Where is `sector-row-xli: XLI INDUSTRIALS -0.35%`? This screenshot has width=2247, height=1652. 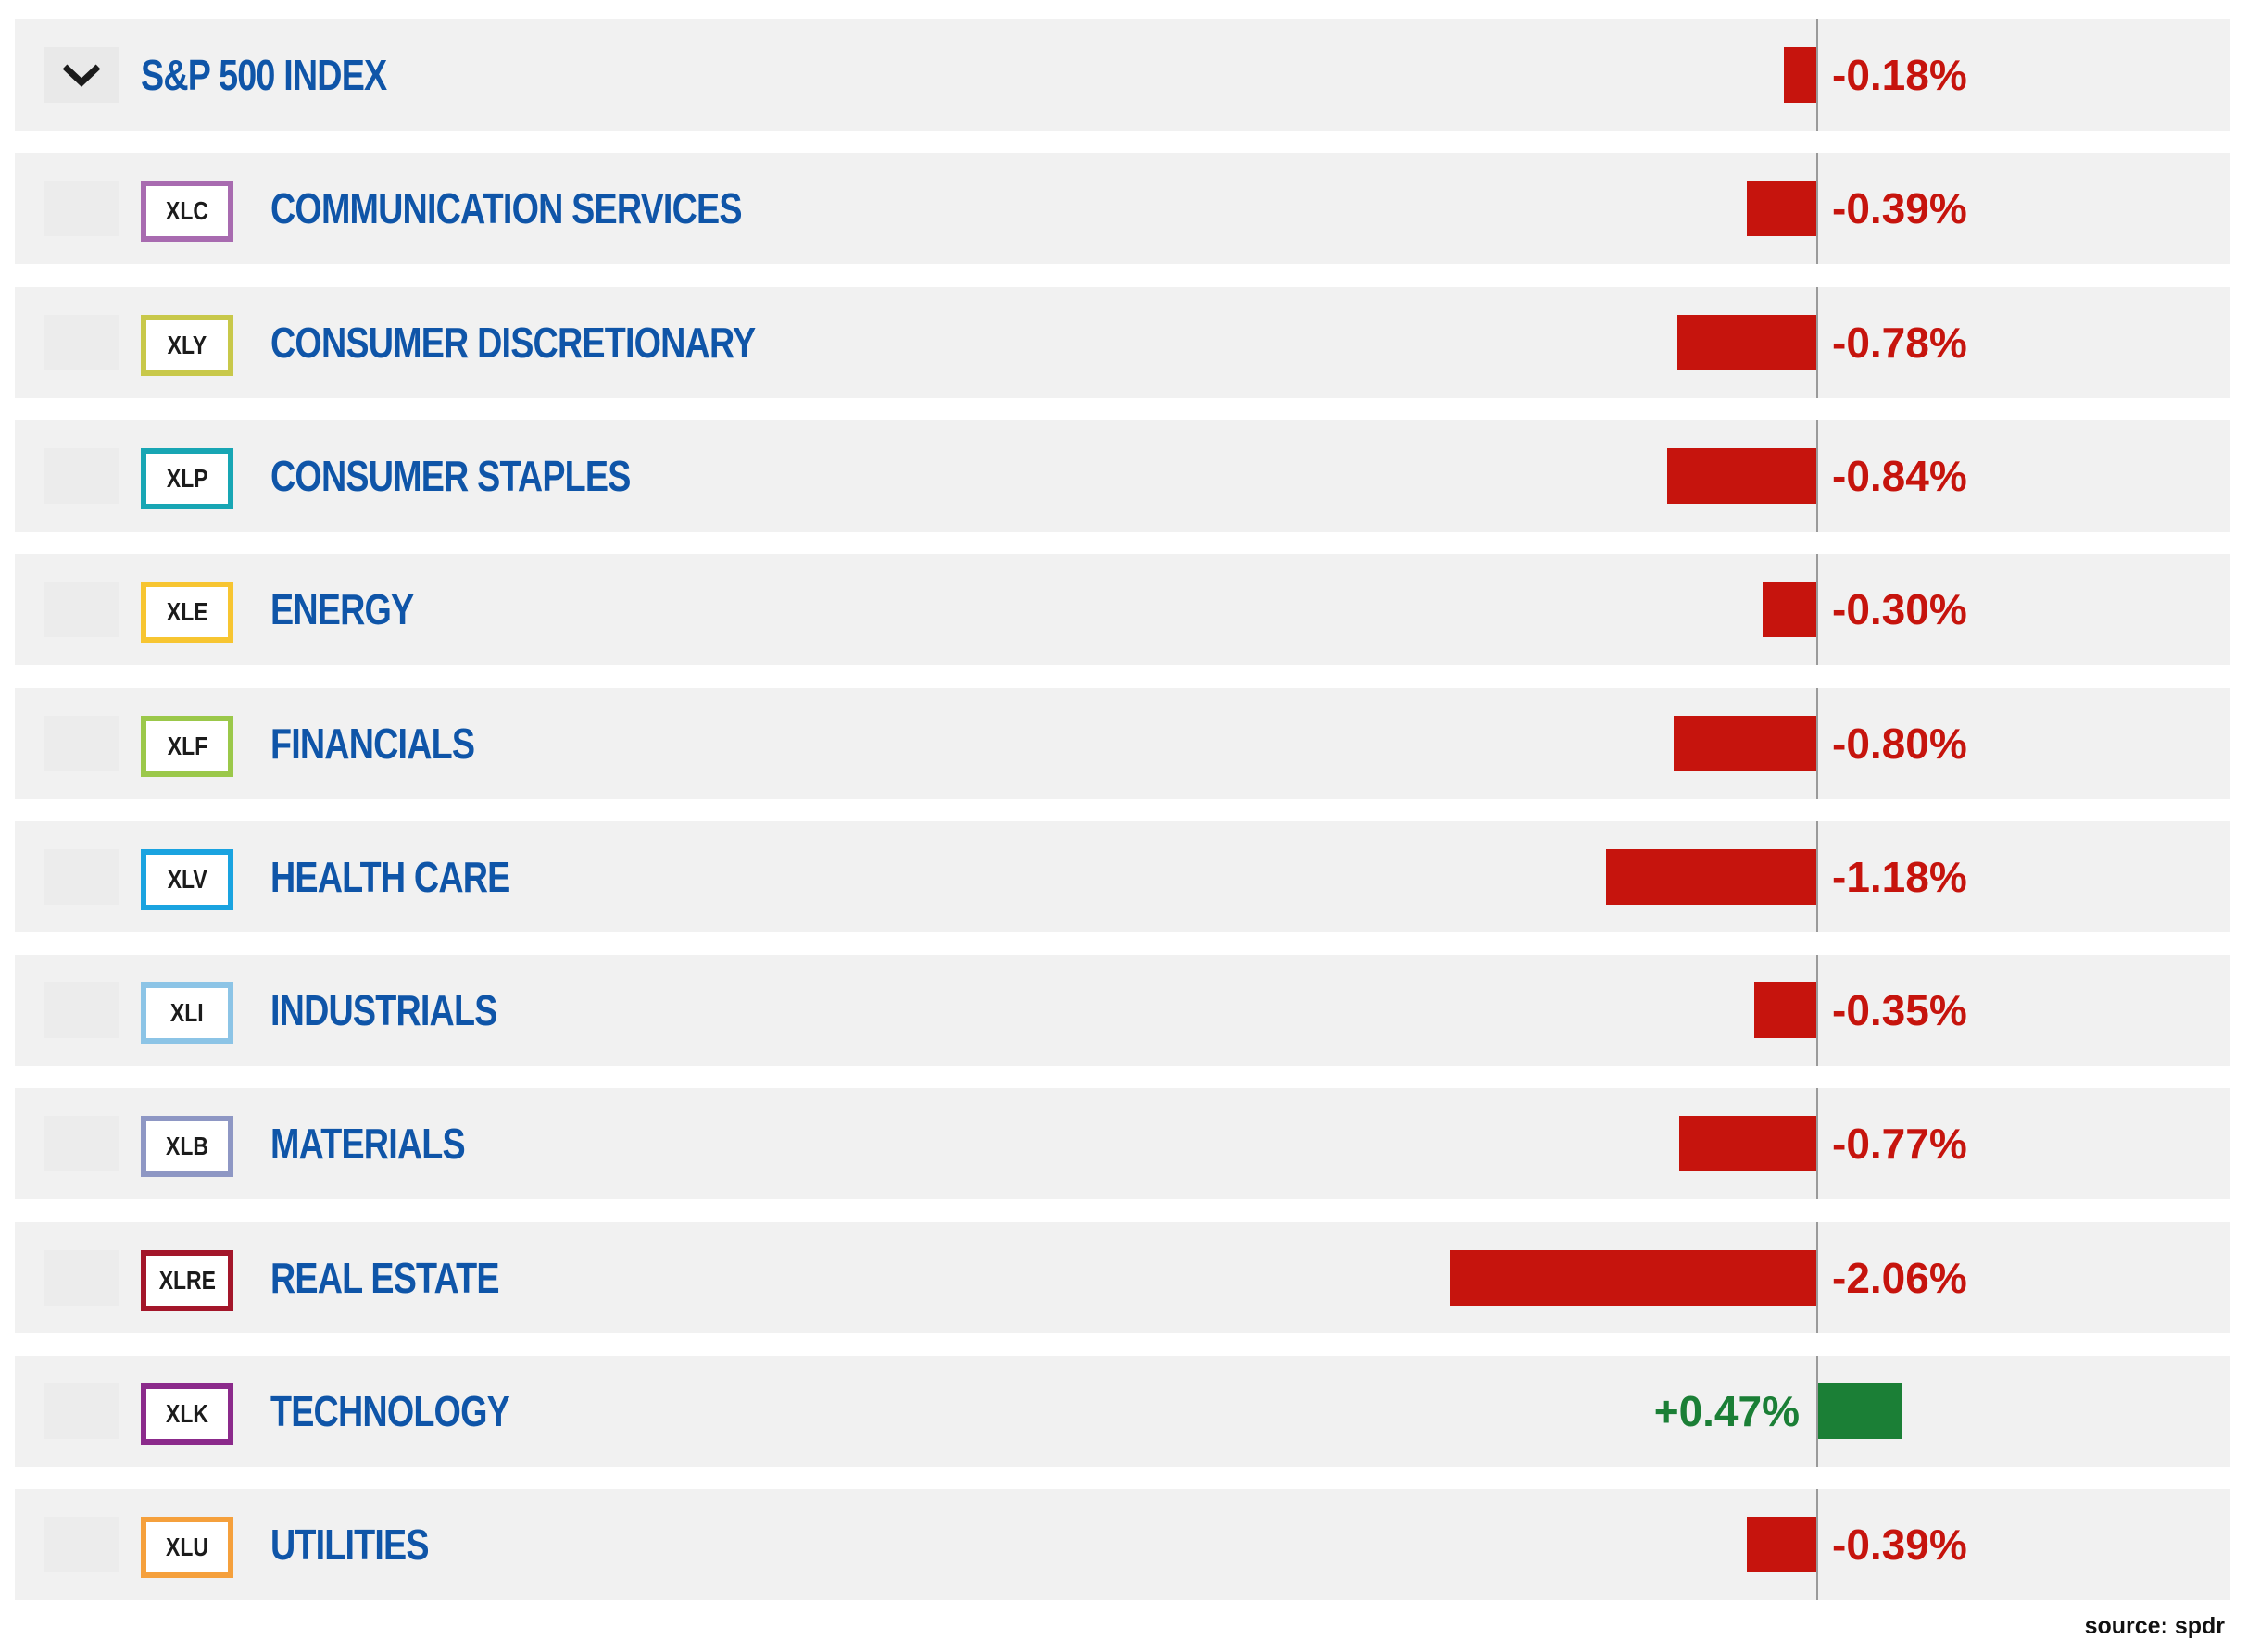
sector-row-xli: XLI INDUSTRIALS -0.35% is located at coordinates (1122, 1011).